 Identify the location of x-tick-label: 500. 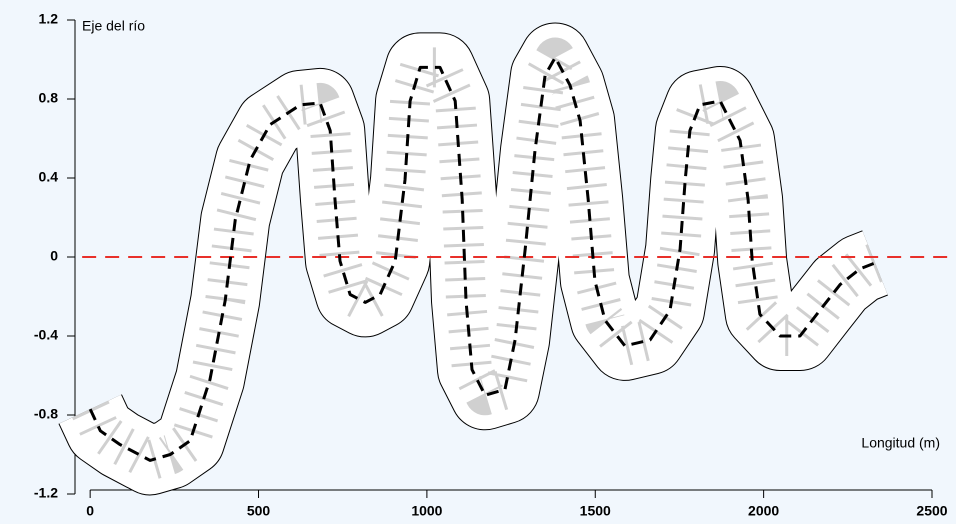
(259, 511).